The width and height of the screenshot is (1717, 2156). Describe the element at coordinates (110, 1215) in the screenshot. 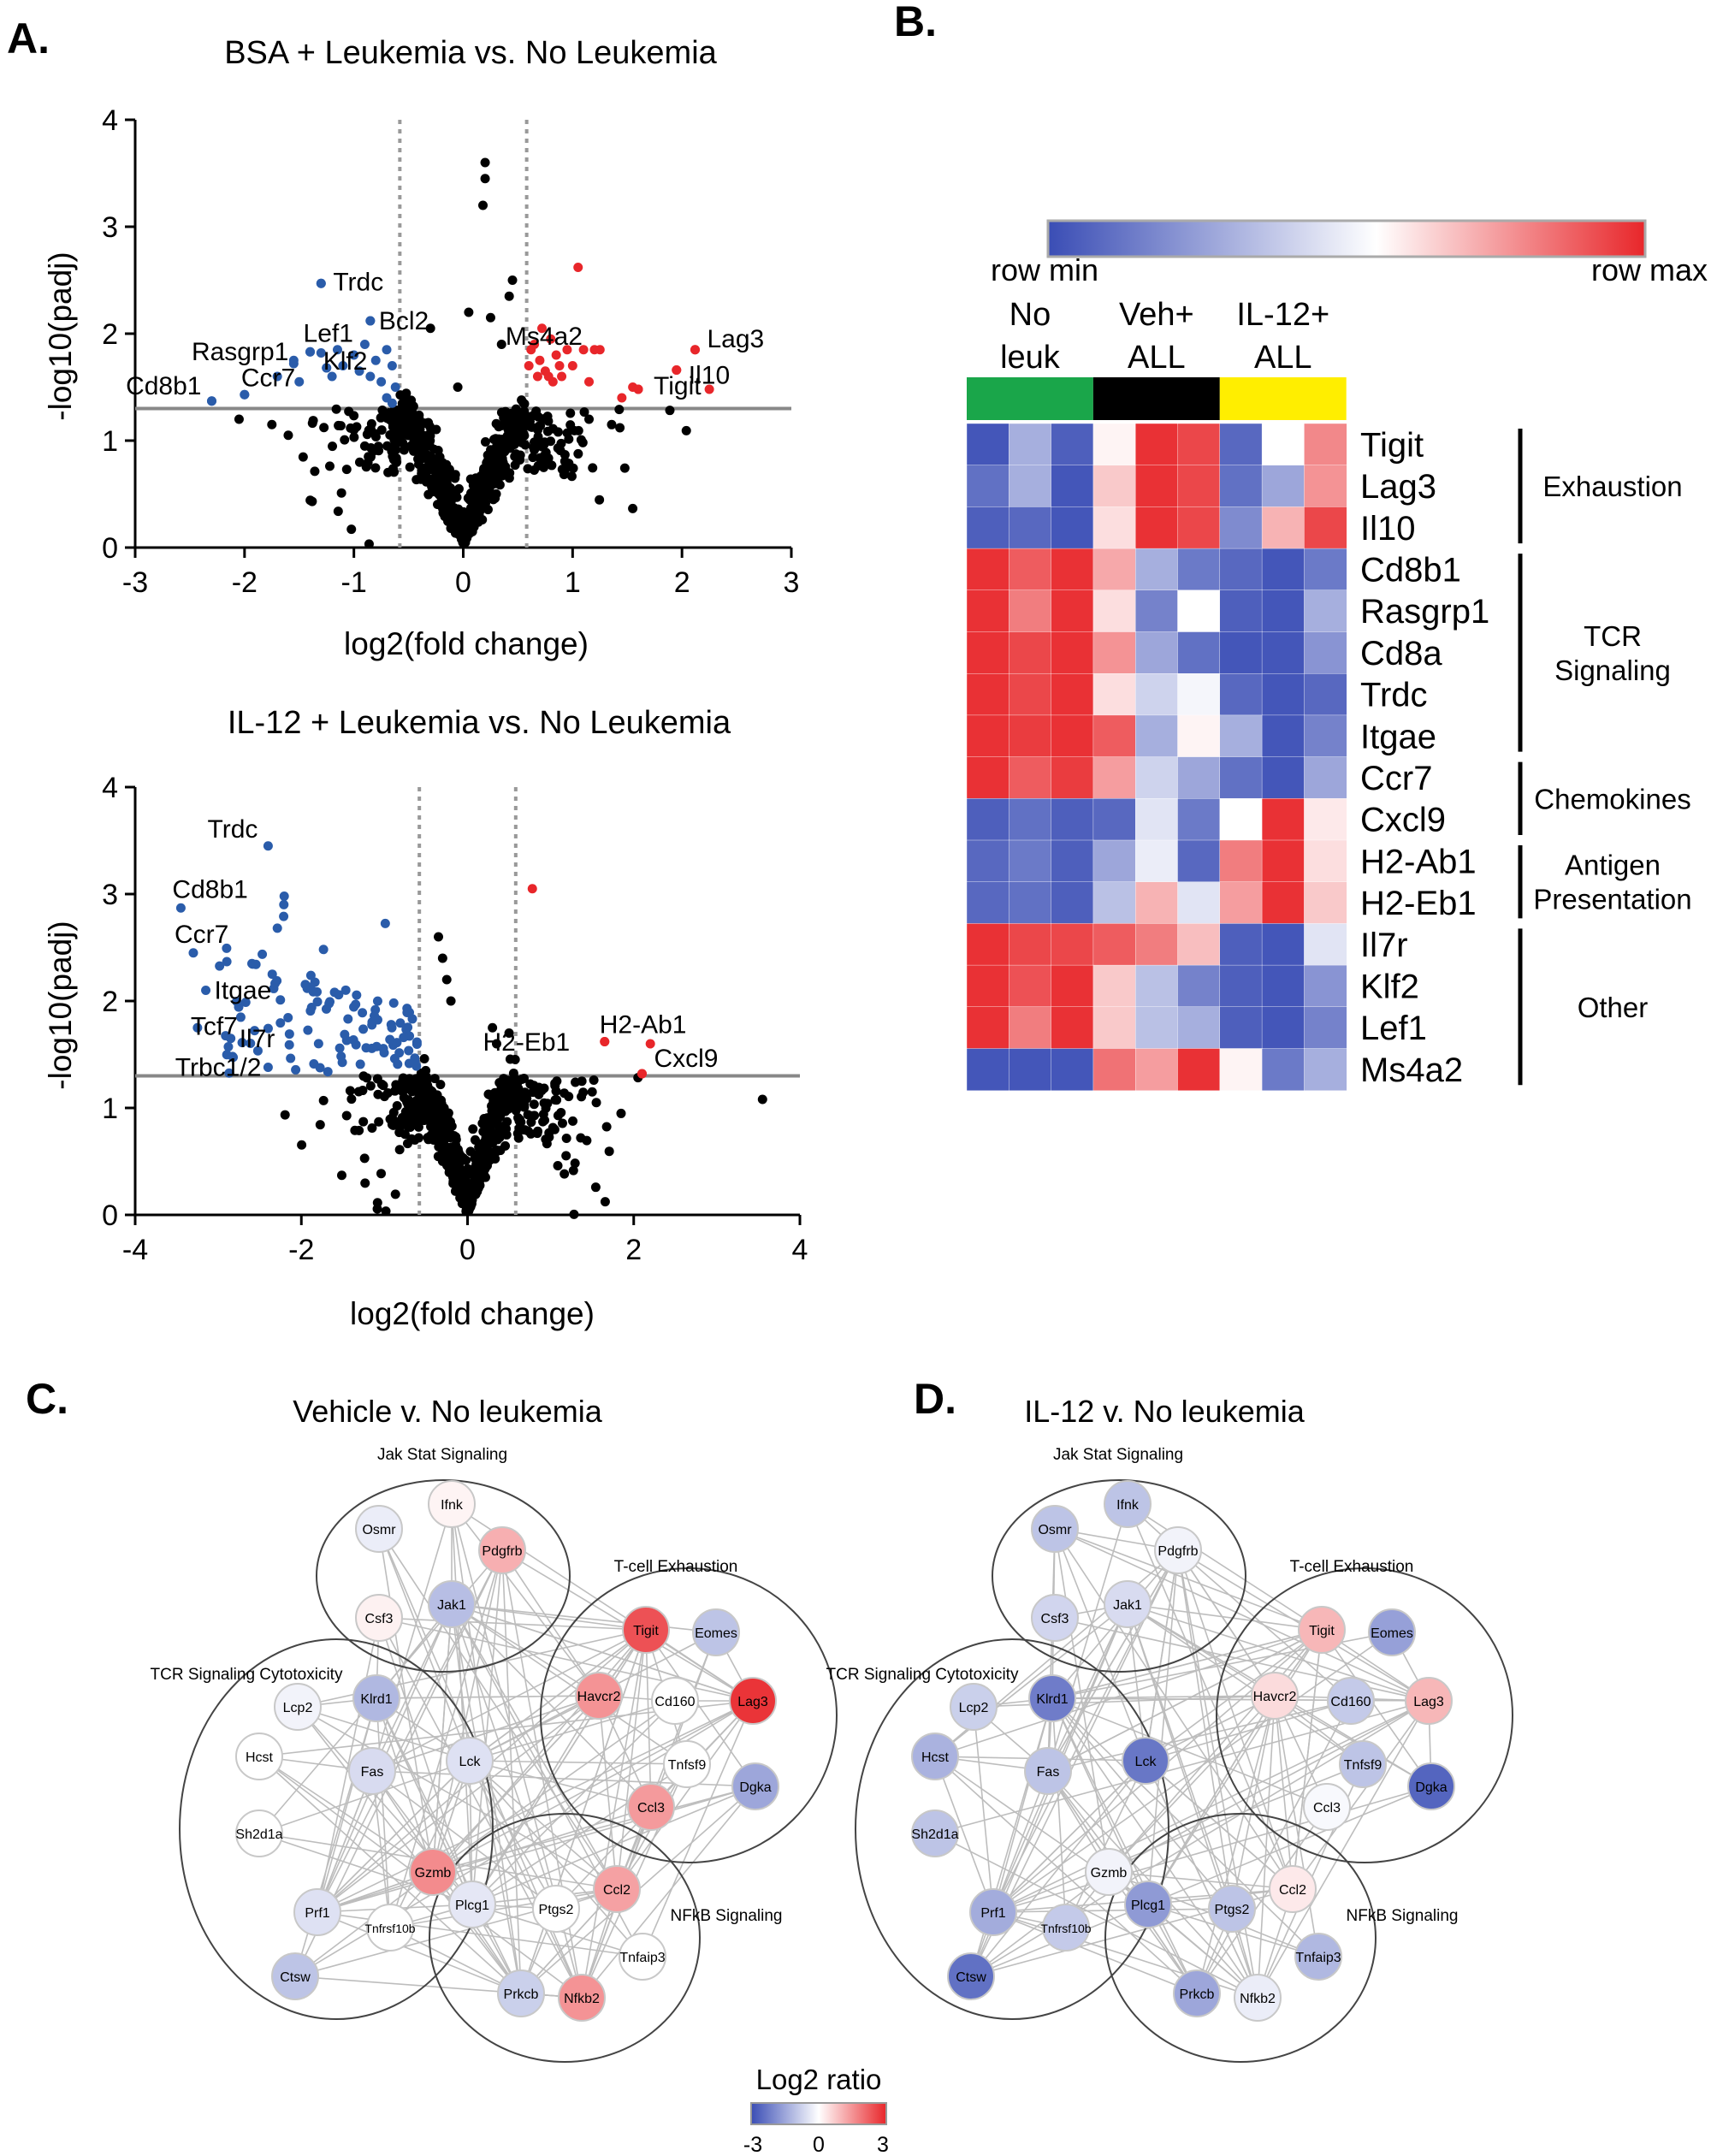

I see `y-tick-label: 0` at that location.